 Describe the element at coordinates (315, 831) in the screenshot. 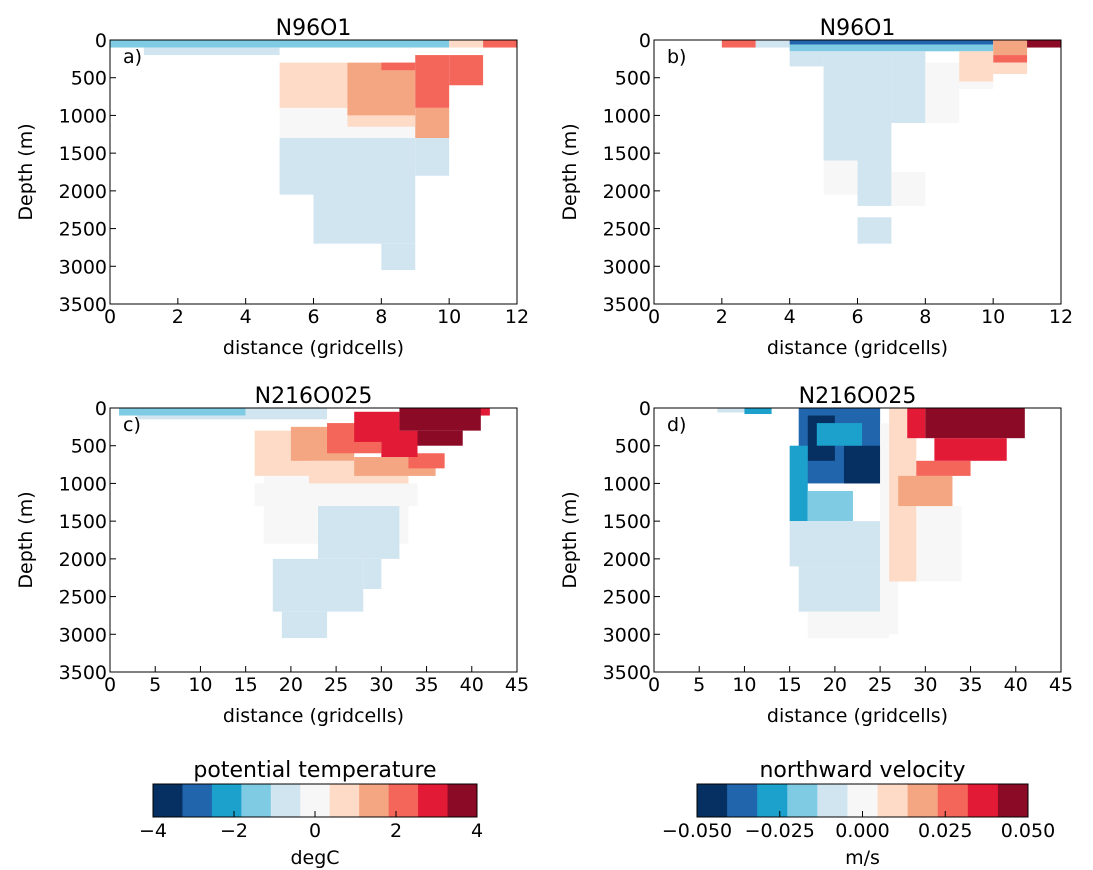

I see `colorbar-tick-label: 0` at that location.